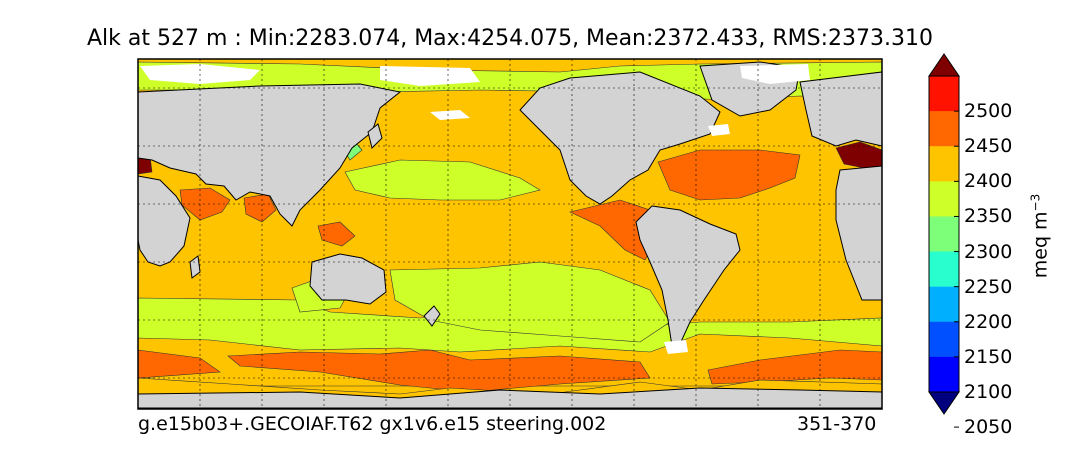 The height and width of the screenshot is (464, 1084). What do you see at coordinates (988, 181) in the screenshot?
I see `colorbar-tick-label: 2400` at bounding box center [988, 181].